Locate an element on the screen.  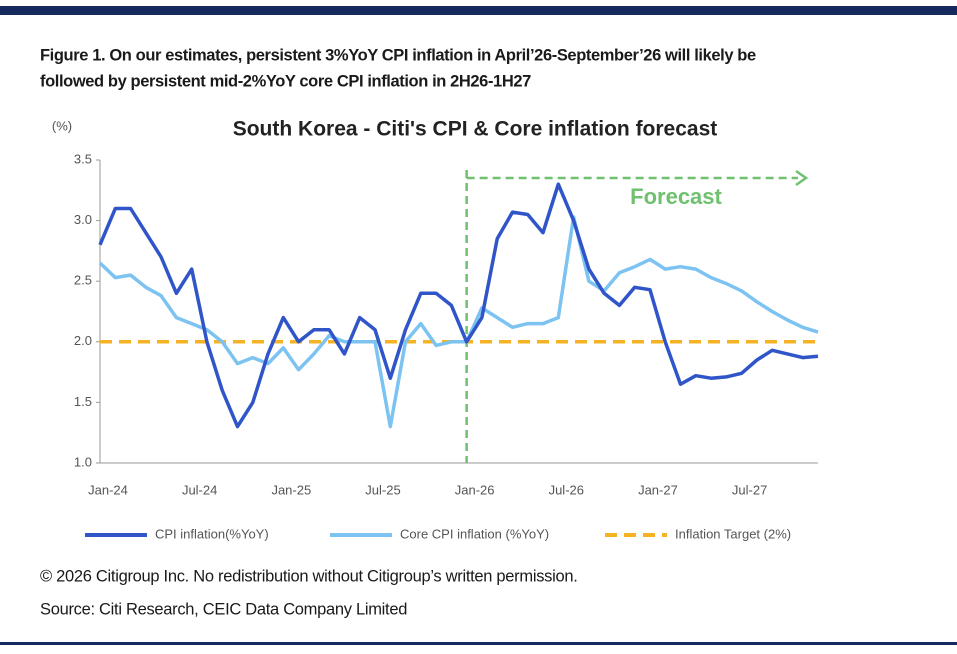
forecast-arrowhead is located at coordinates (802, 178).